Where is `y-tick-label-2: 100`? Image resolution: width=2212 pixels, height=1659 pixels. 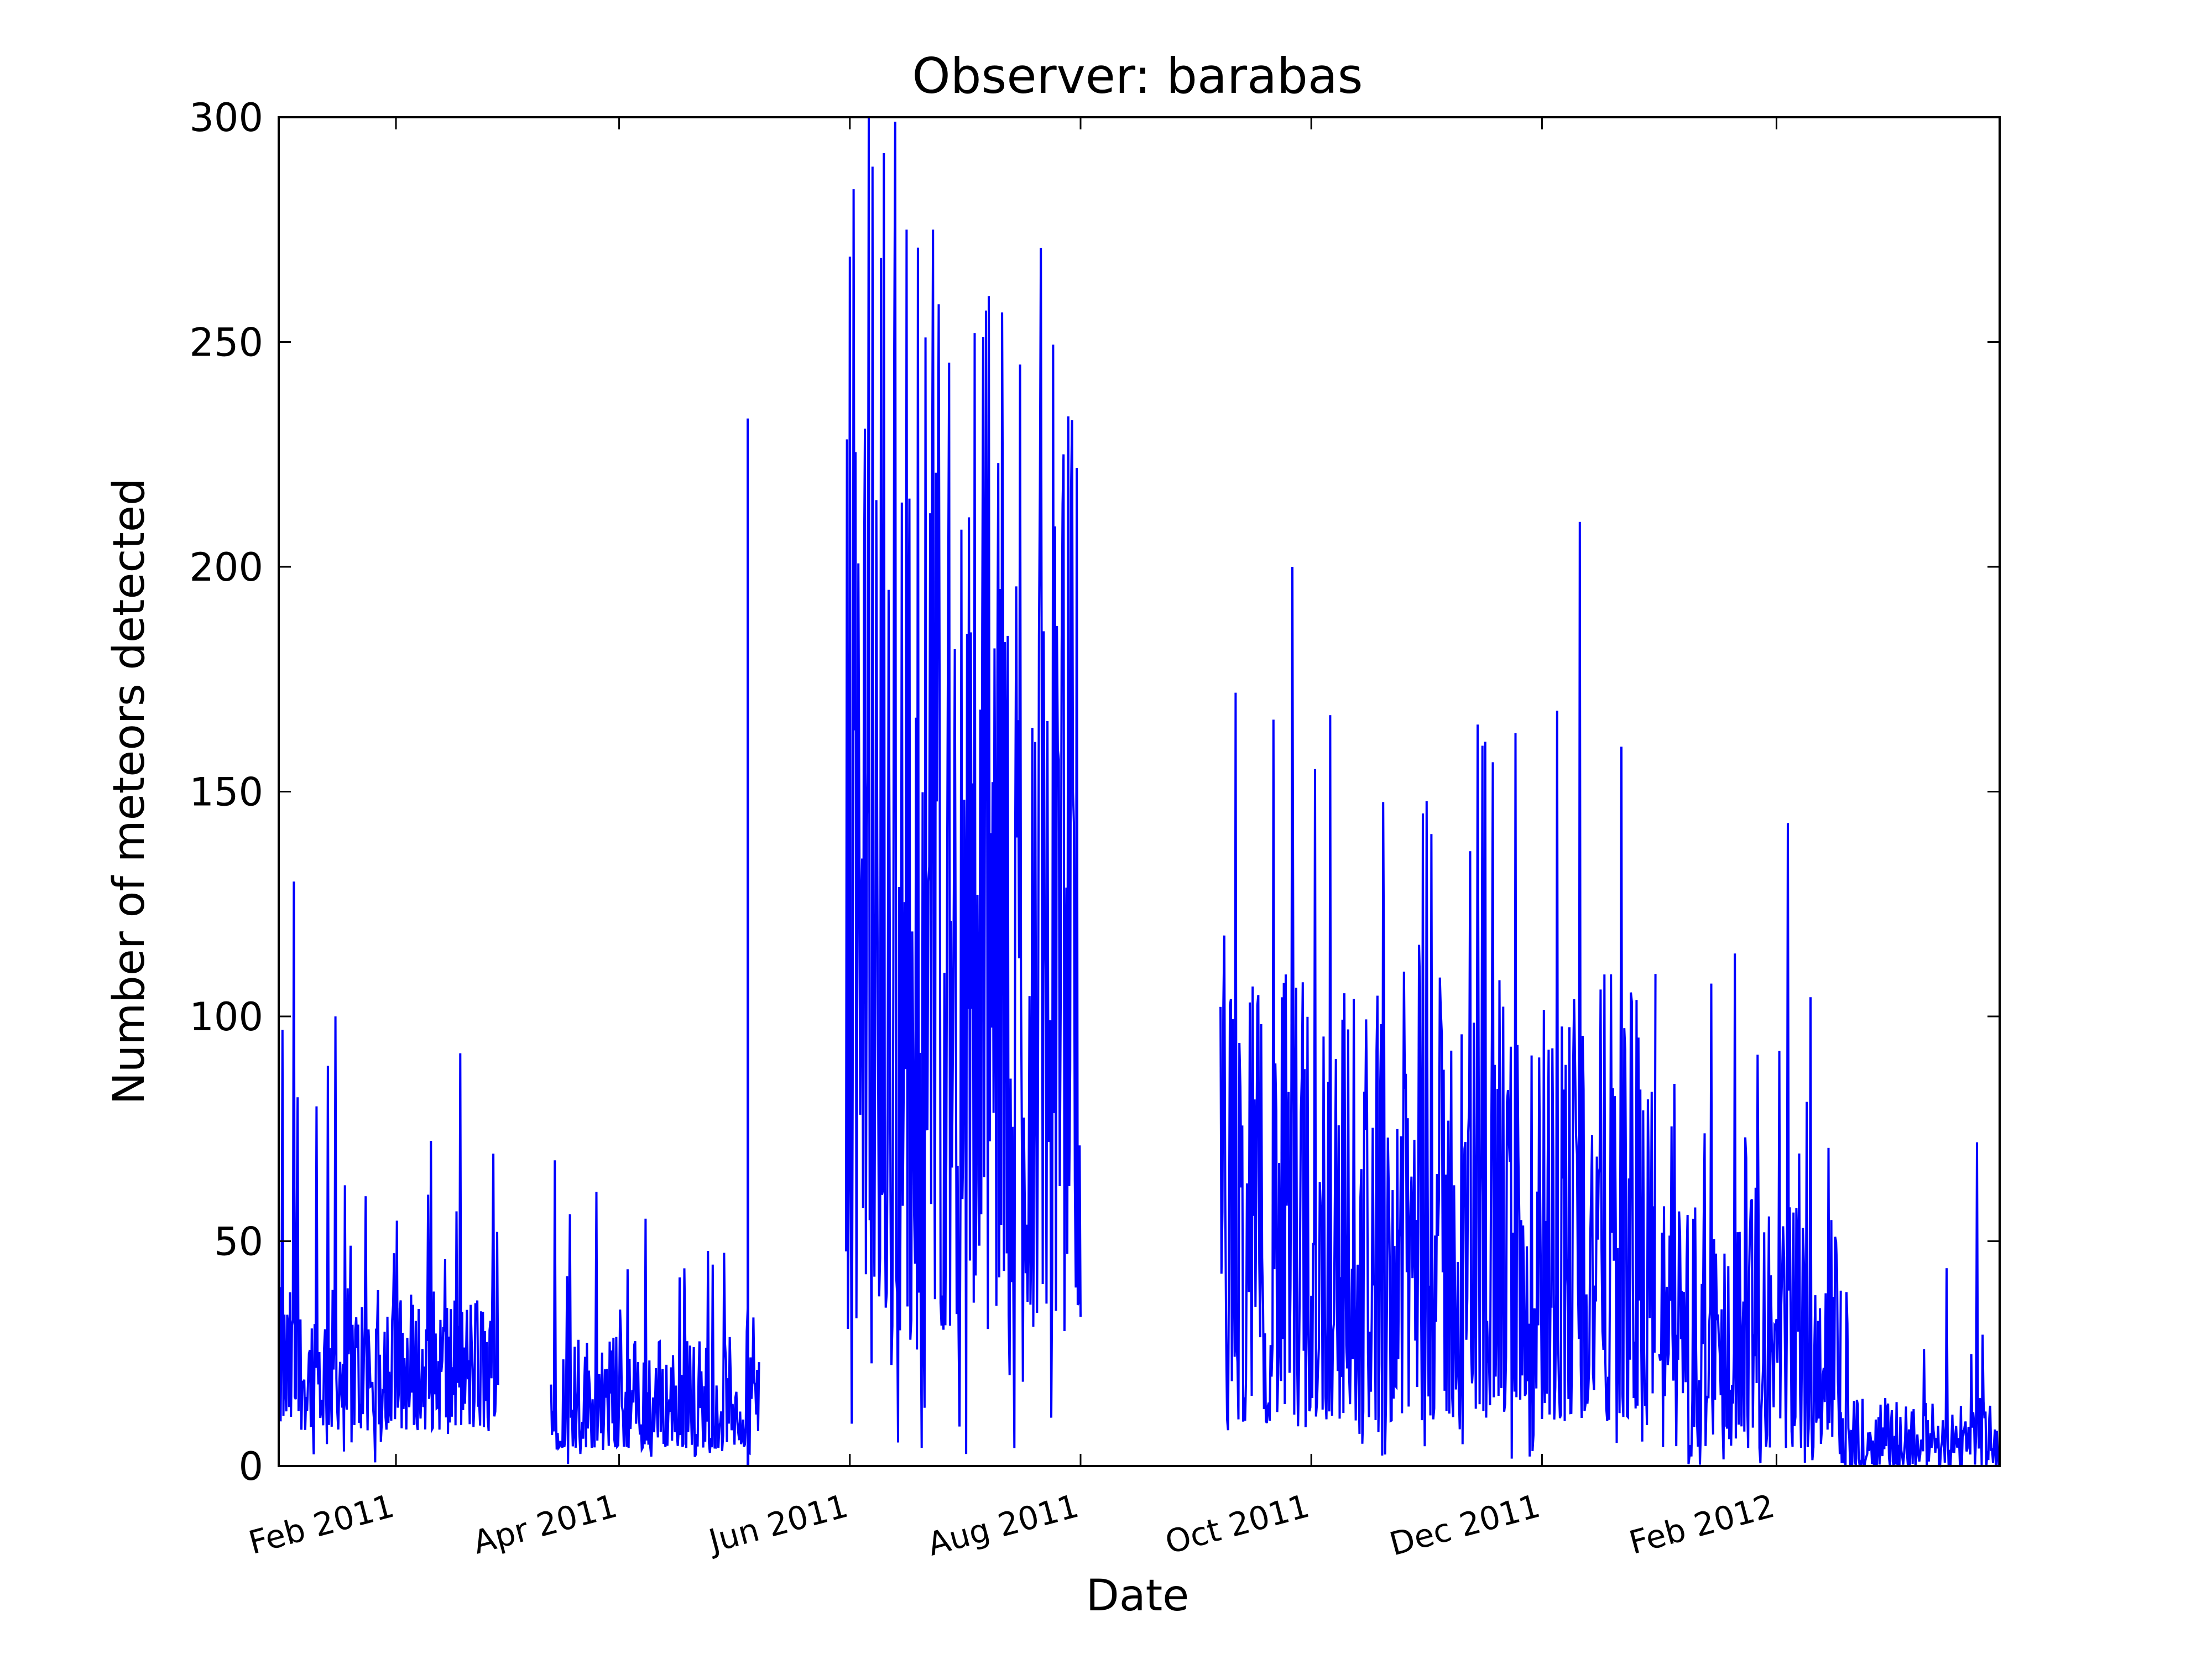
y-tick-label-2: 100 is located at coordinates (226, 1017).